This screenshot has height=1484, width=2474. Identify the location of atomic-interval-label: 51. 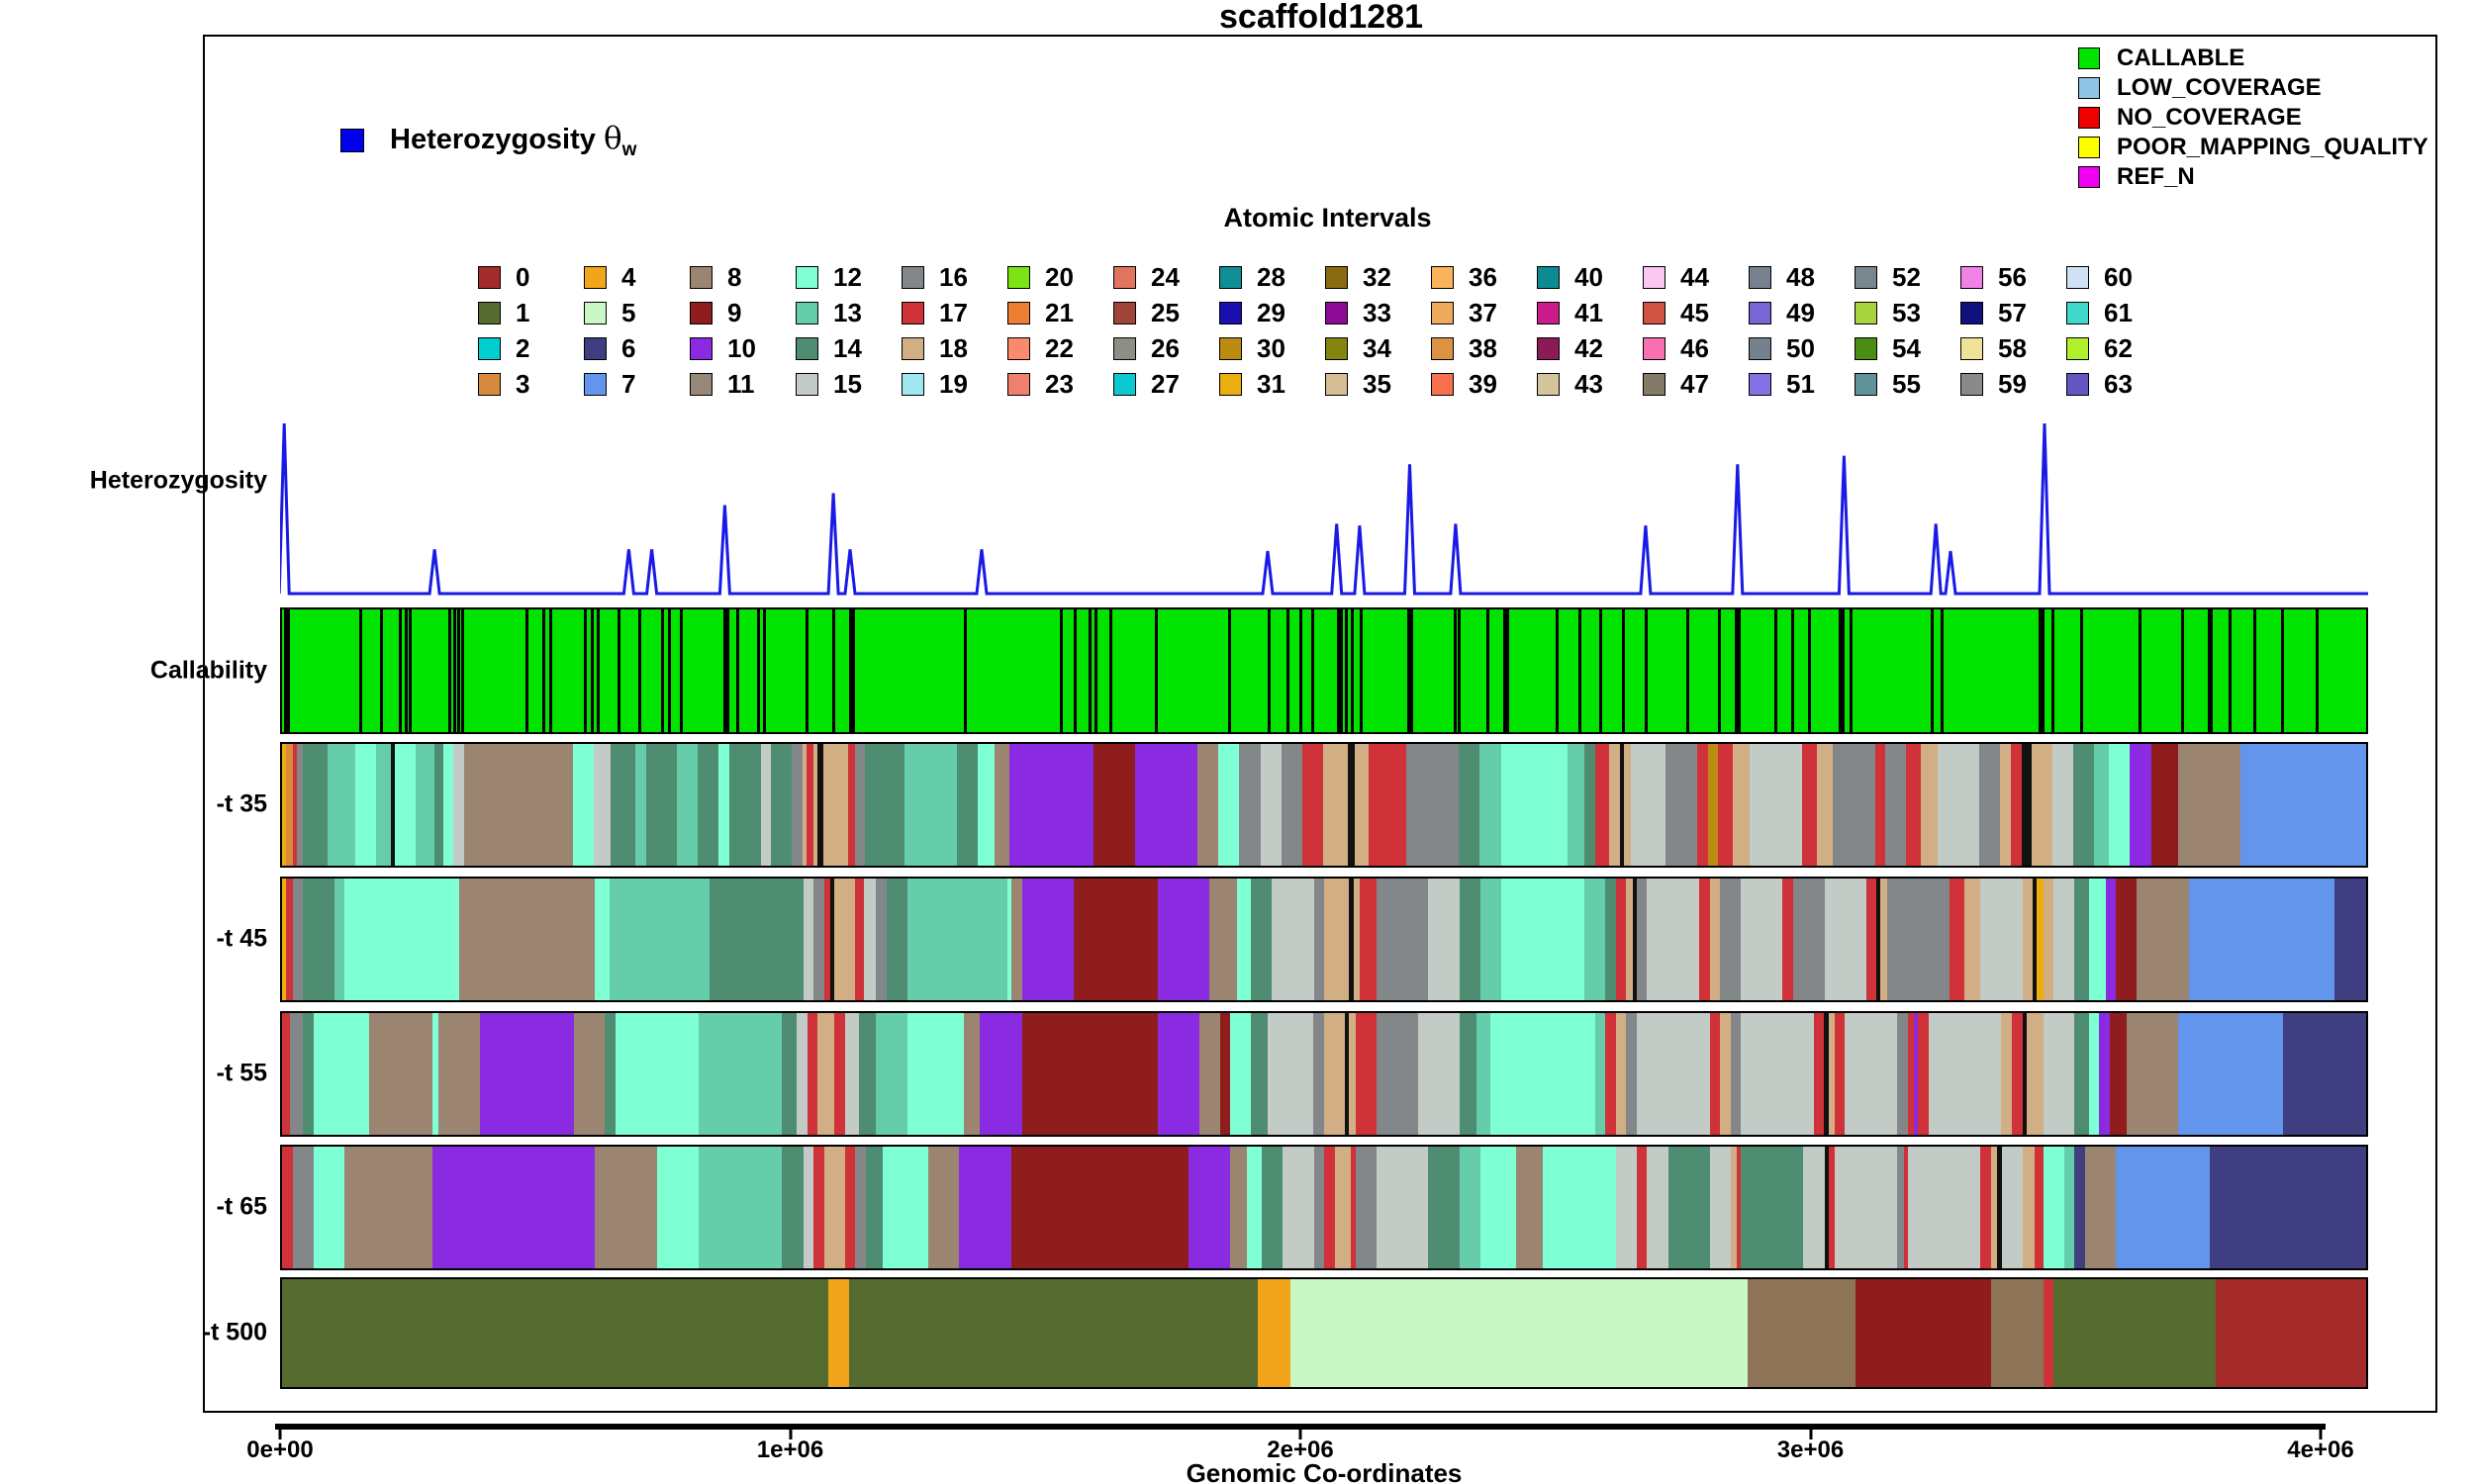
(1801, 383).